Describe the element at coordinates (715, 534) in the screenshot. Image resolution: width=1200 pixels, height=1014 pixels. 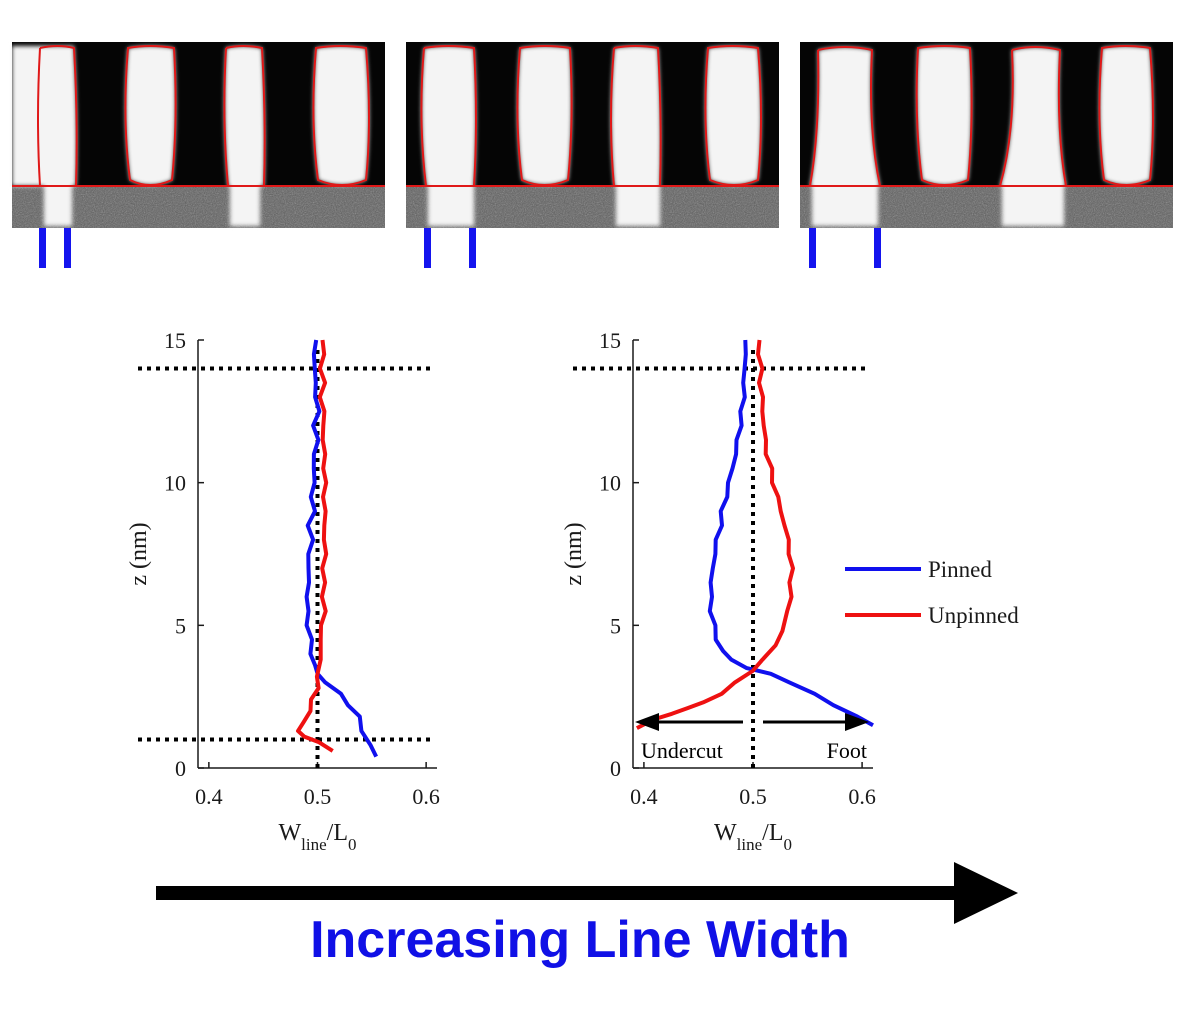
I see `chart-right-series-unpinned` at that location.